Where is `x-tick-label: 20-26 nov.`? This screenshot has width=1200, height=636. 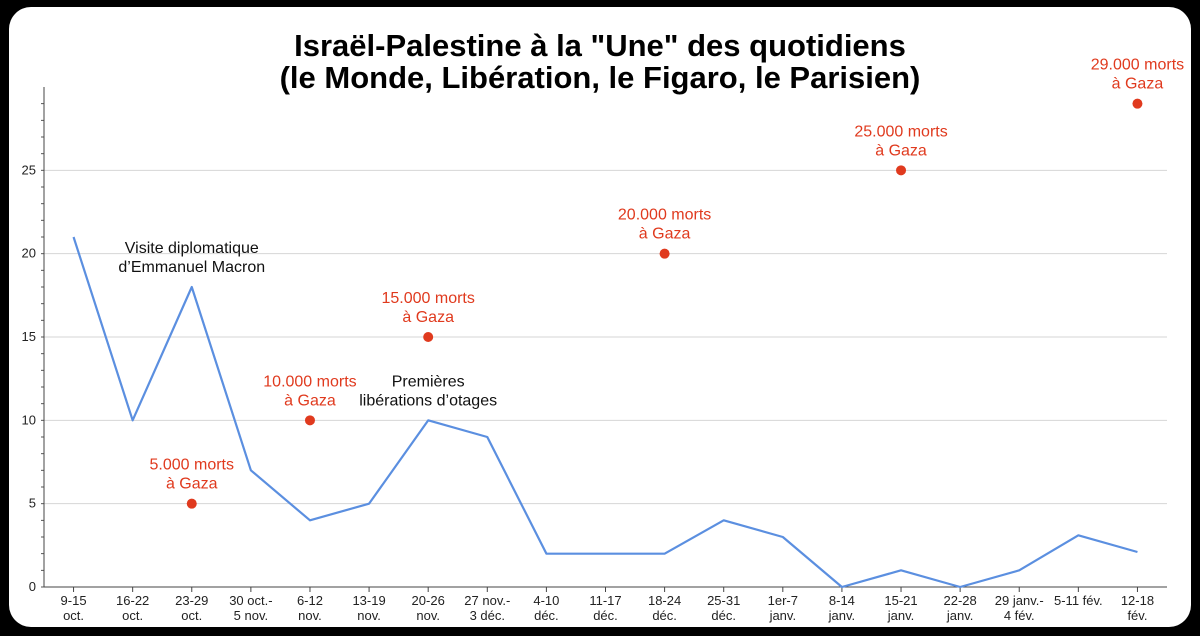 x-tick-label: 20-26 nov. is located at coordinates (428, 608).